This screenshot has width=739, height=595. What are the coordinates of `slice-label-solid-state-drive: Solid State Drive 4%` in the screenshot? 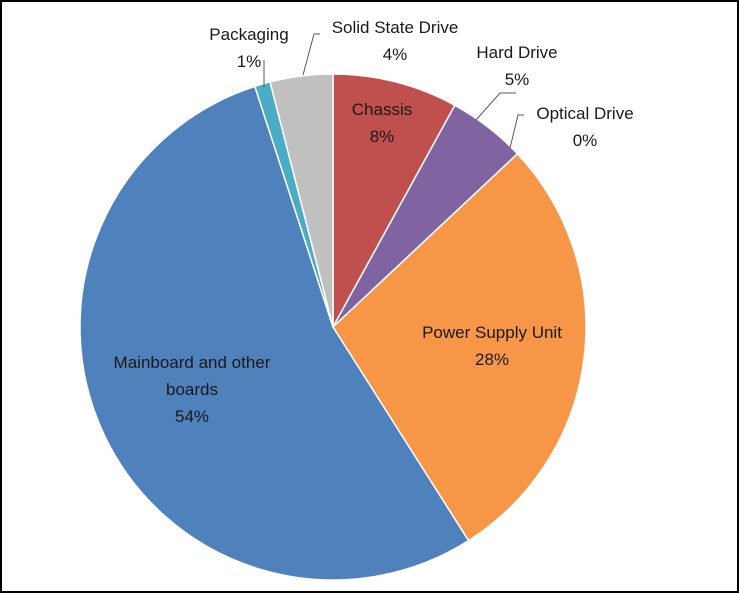 It's located at (395, 41).